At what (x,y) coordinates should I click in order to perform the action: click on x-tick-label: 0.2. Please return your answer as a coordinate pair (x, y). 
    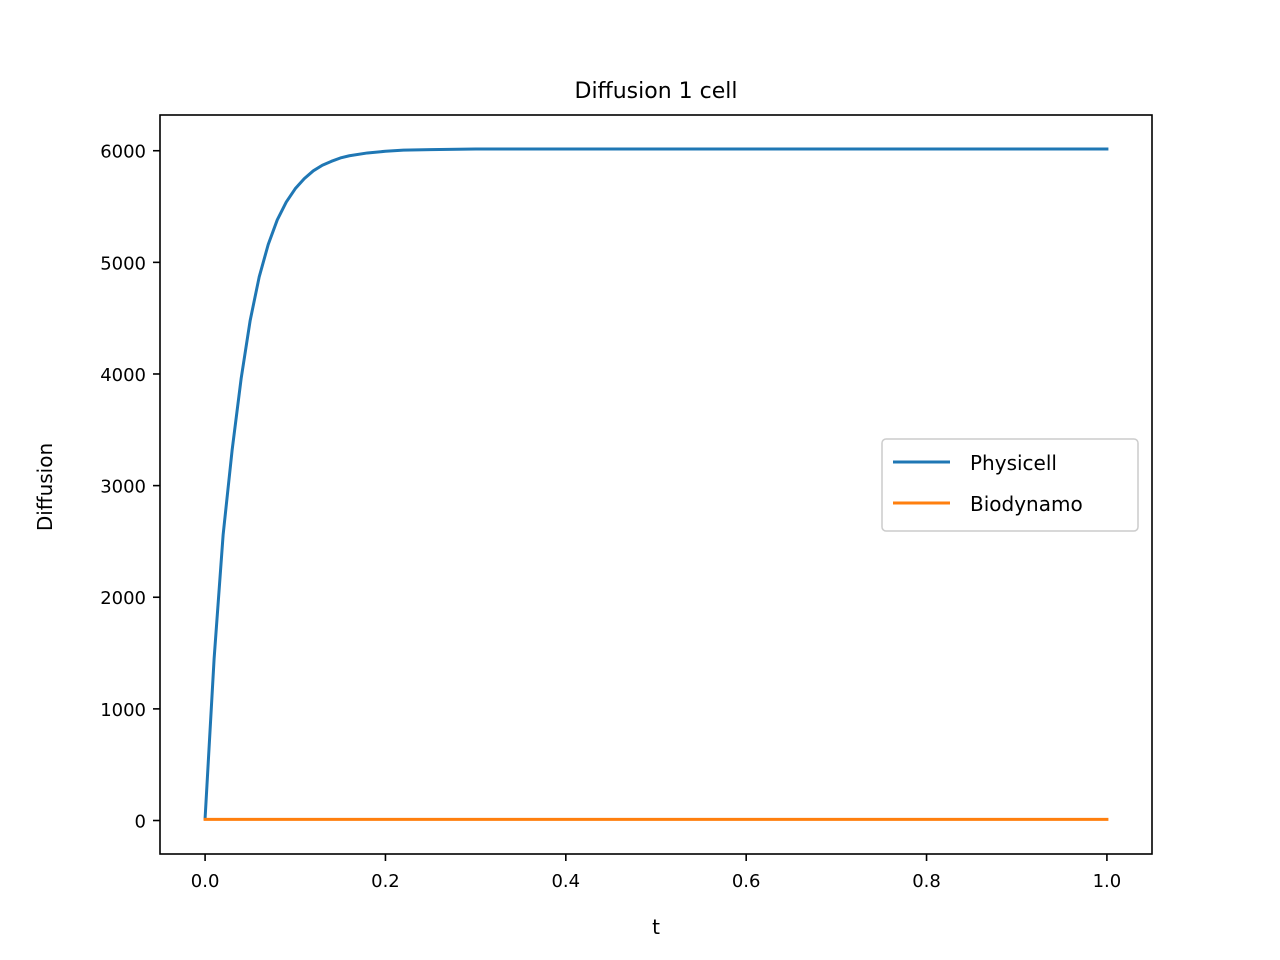
    Looking at the image, I should click on (385, 881).